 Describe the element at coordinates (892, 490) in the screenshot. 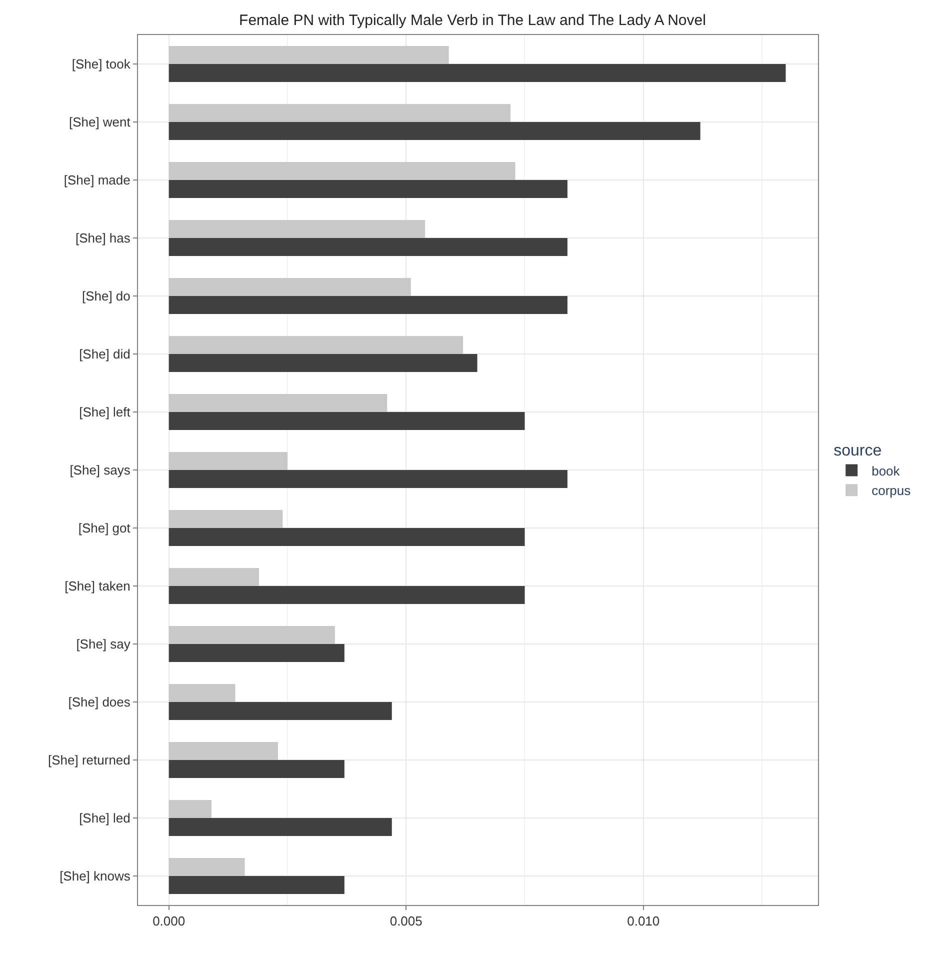

I see `legend-label: corpus` at that location.